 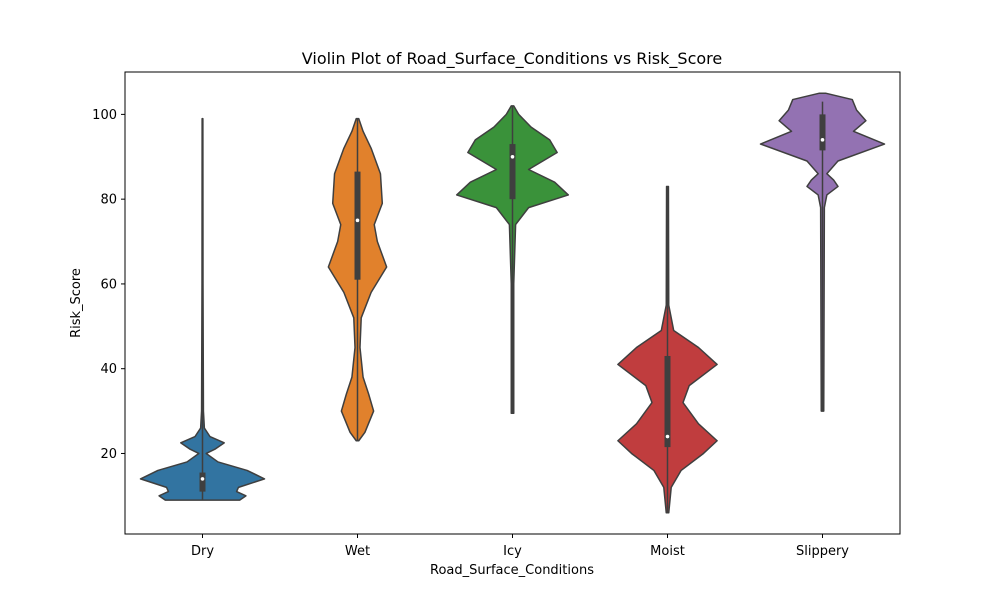 I want to click on x-tick-label: Moist, so click(x=667, y=551).